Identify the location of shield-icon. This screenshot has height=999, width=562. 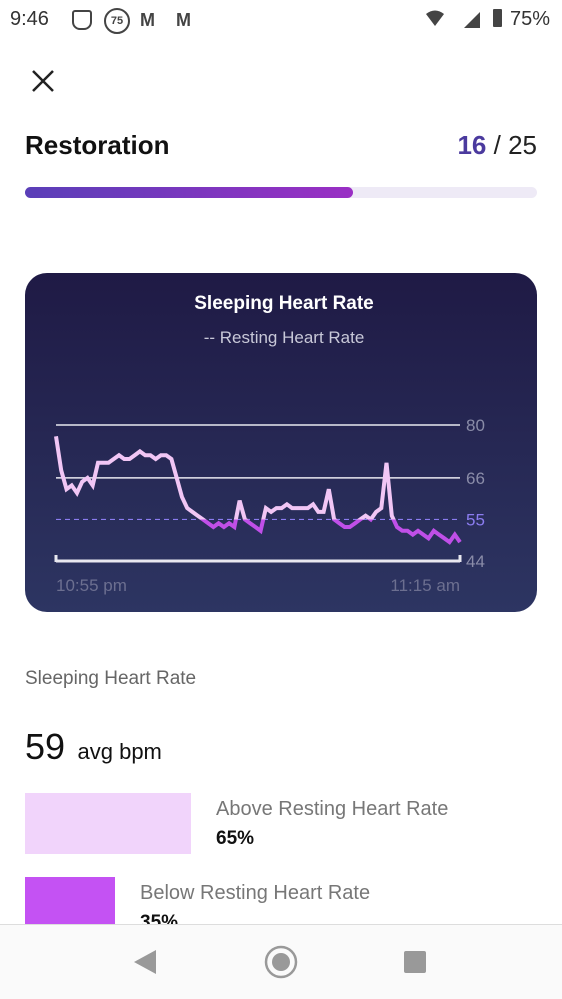
(82, 20).